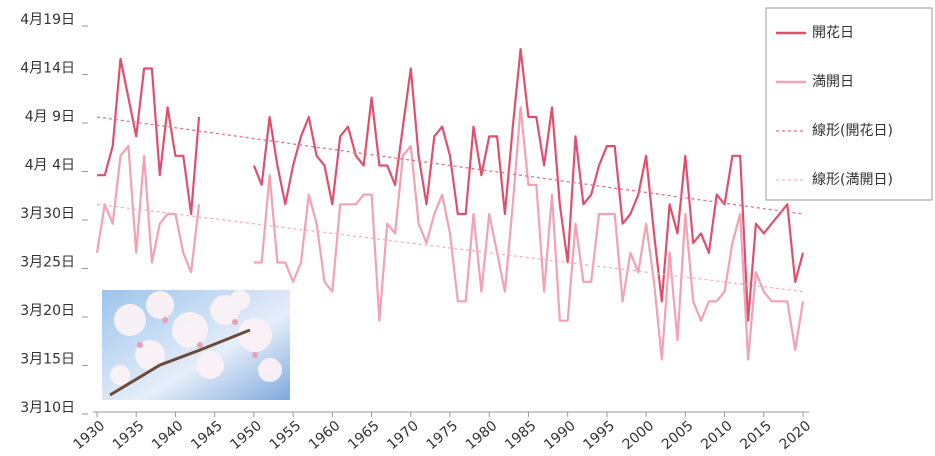 The image size is (935, 456). Describe the element at coordinates (246, 435) in the screenshot. I see `x-tick-label: 1950` at that location.